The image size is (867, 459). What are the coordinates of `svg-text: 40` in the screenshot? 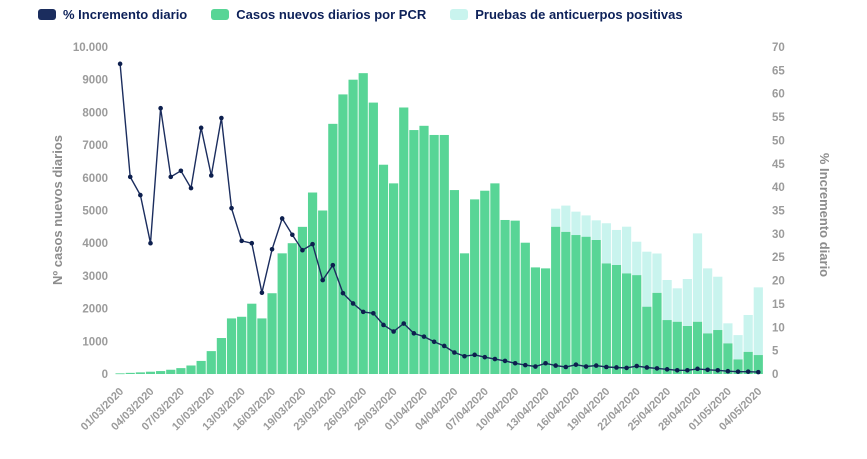 It's located at (778, 188).